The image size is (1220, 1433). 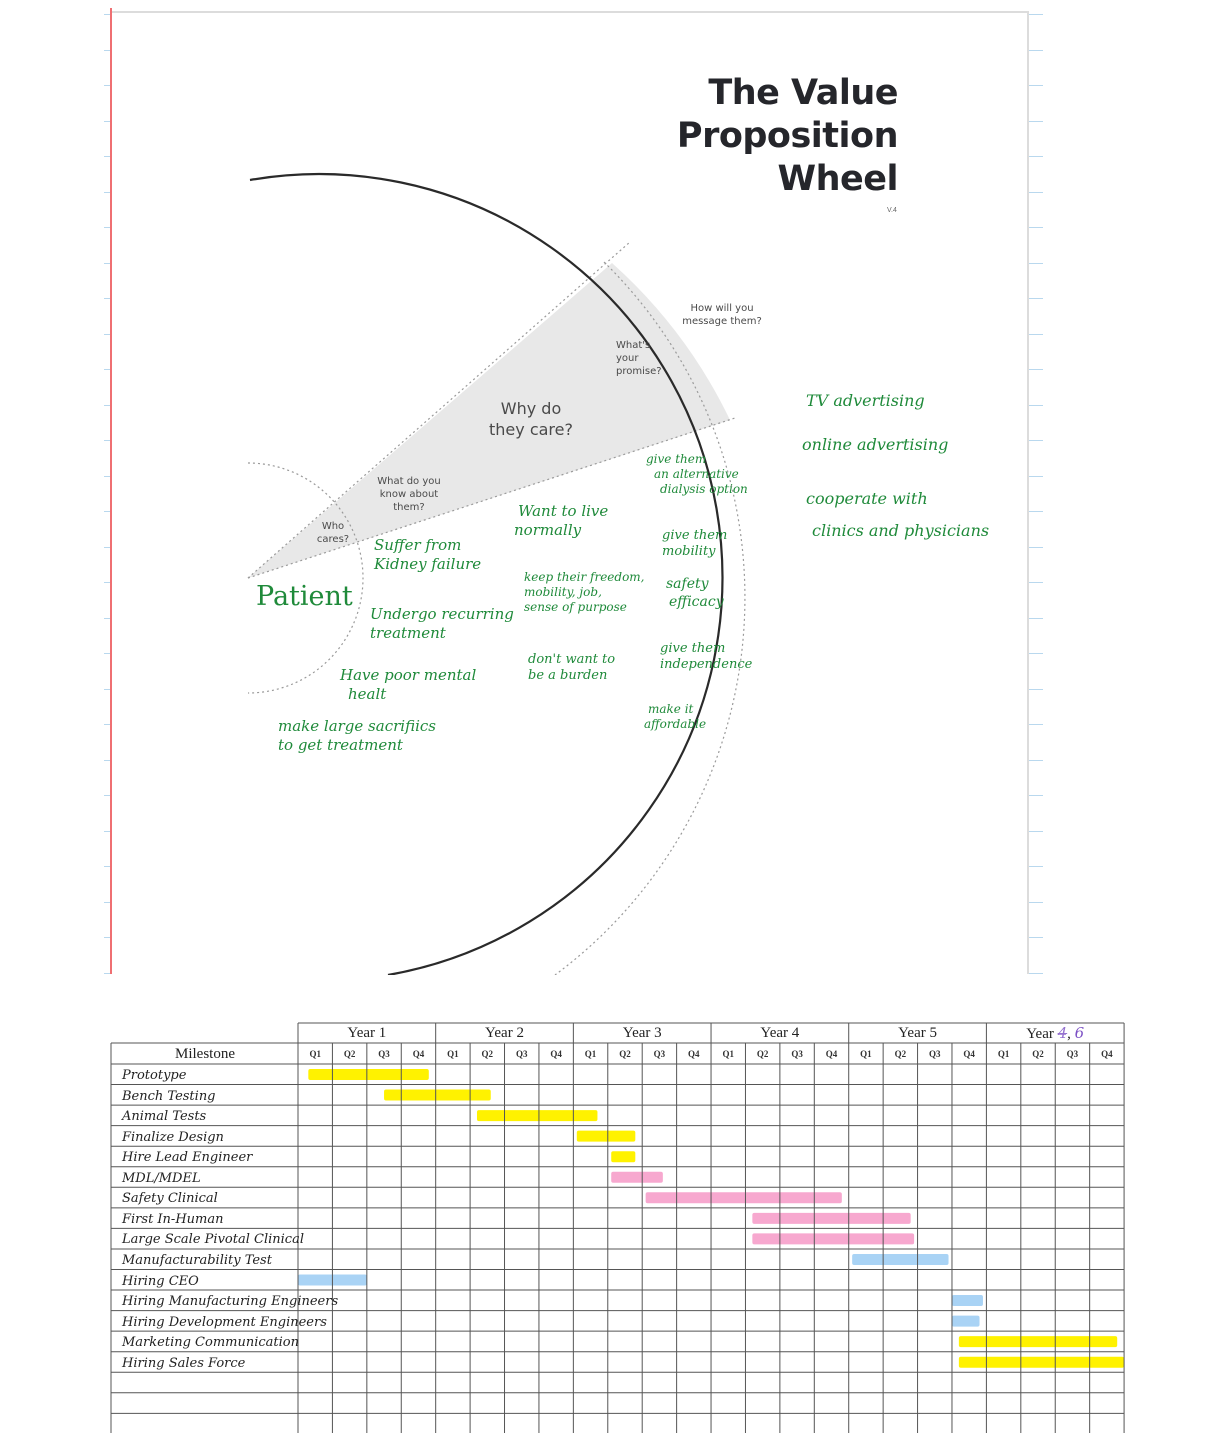 What do you see at coordinates (169, 1096) in the screenshot?
I see `milestone-label: Bench Testing` at bounding box center [169, 1096].